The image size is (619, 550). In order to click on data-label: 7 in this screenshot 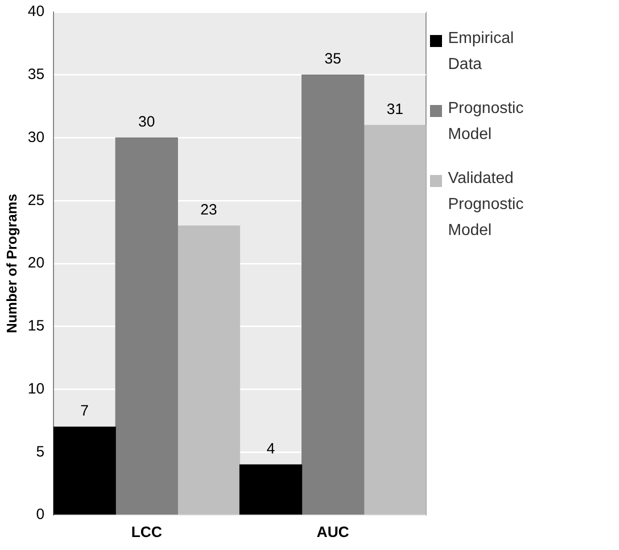, I will do `click(84, 411)`.